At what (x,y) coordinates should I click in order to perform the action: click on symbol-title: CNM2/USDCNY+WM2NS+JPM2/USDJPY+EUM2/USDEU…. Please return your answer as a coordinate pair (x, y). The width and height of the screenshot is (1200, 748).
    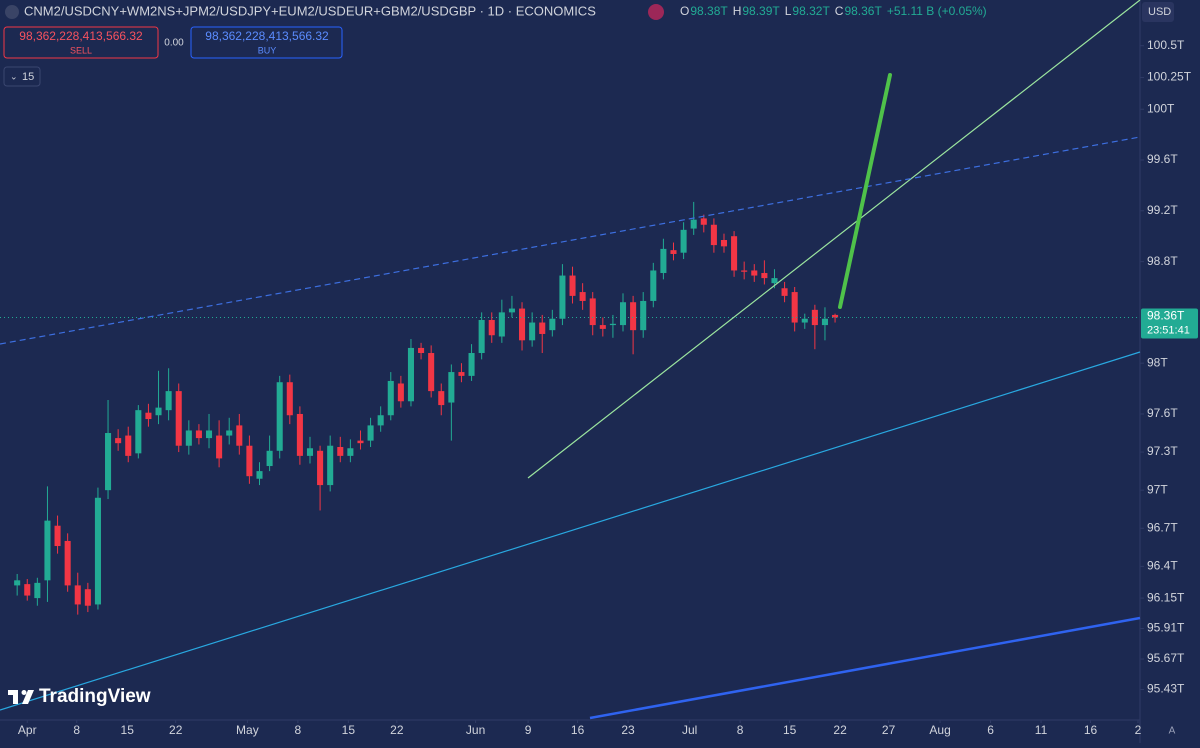
    Looking at the image, I should click on (310, 10).